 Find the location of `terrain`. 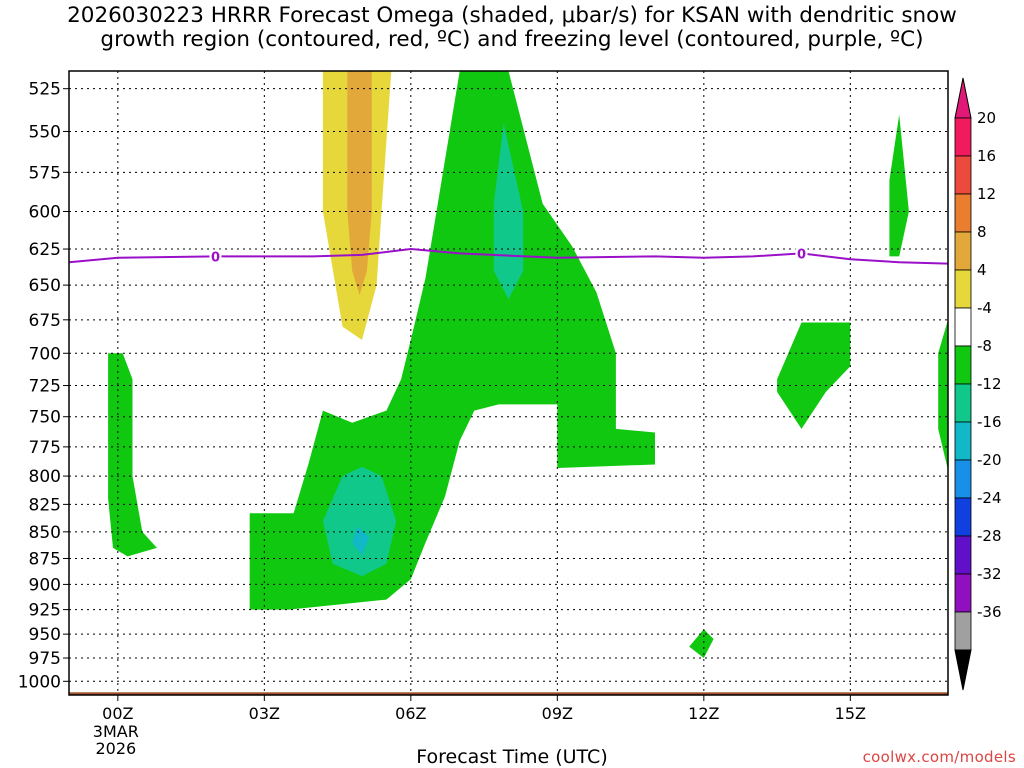

terrain is located at coordinates (508, 693).